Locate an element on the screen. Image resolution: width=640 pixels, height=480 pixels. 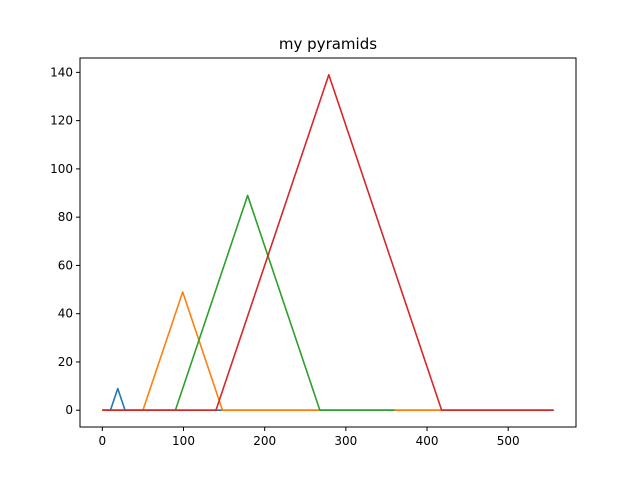
y-tick-label: 40 is located at coordinates (65, 314).